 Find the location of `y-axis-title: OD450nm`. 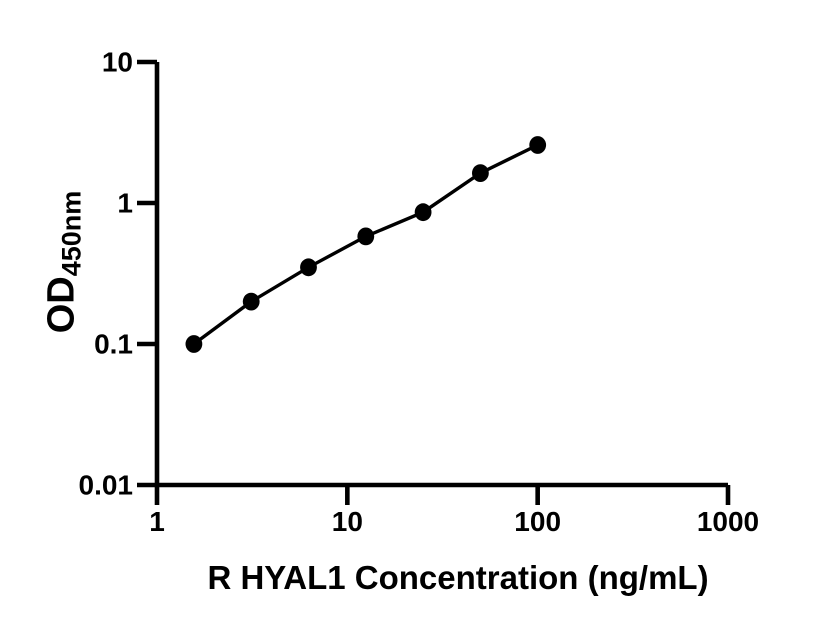

y-axis-title: OD450nm is located at coordinates (64, 262).